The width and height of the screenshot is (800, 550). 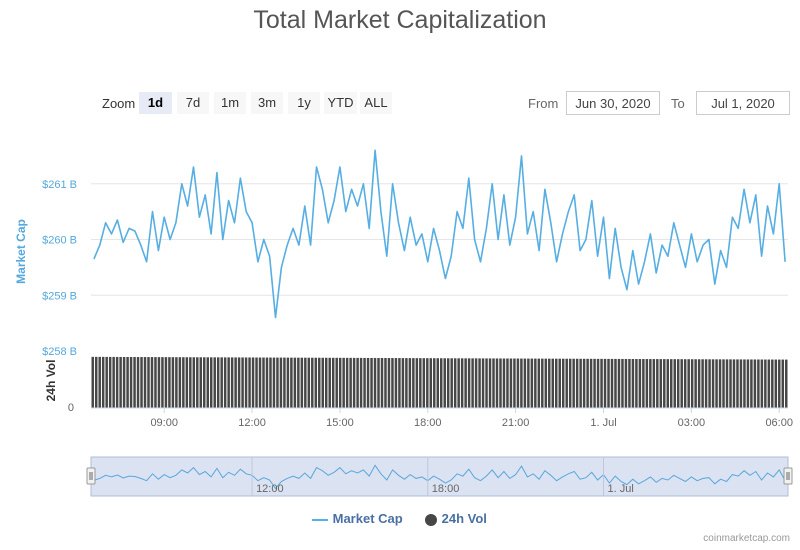 I want to click on range-to-input, so click(x=743, y=103).